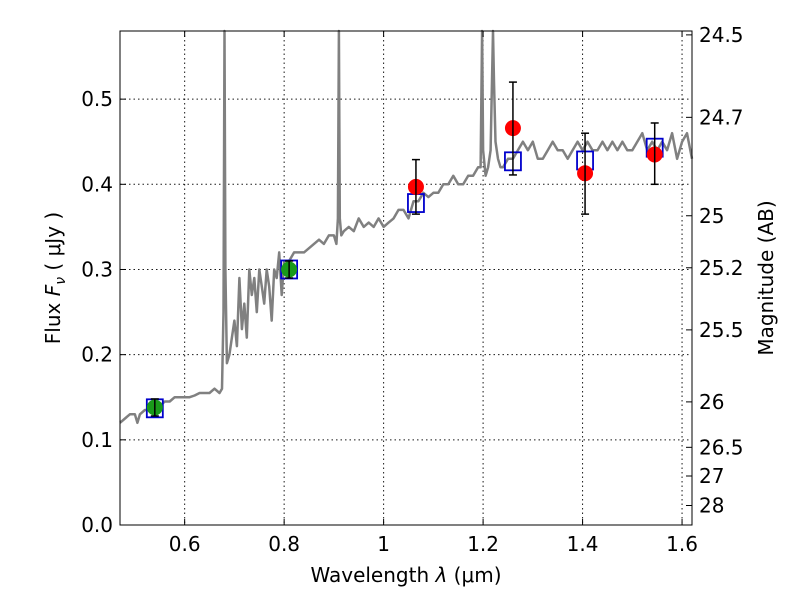 This screenshot has width=800, height=600. I want to click on x-axis-label: Wavelength λ (μm), so click(405, 575).